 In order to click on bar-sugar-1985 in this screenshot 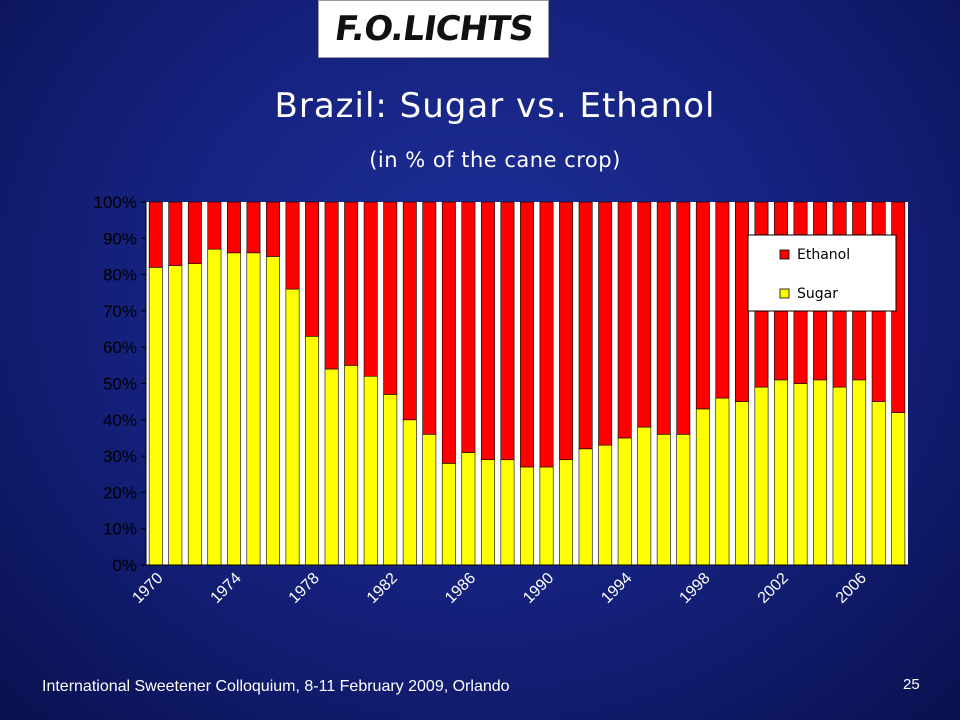, I will do `click(448, 514)`.